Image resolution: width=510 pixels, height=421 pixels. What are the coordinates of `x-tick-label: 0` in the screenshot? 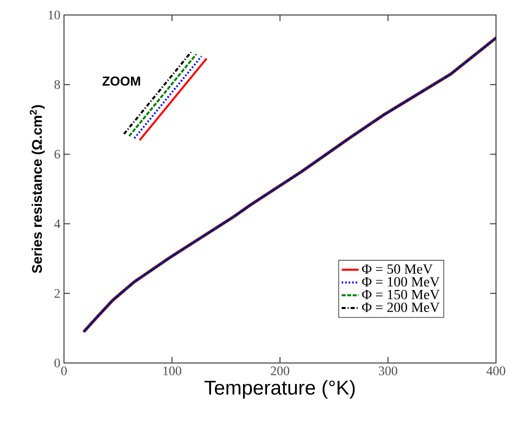 It's located at (64, 371).